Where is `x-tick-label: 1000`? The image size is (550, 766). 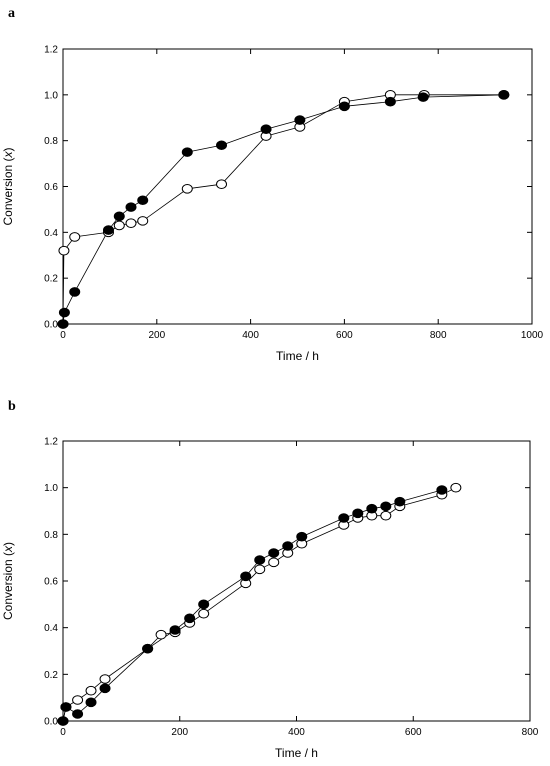 x-tick-label: 1000 is located at coordinates (532, 335).